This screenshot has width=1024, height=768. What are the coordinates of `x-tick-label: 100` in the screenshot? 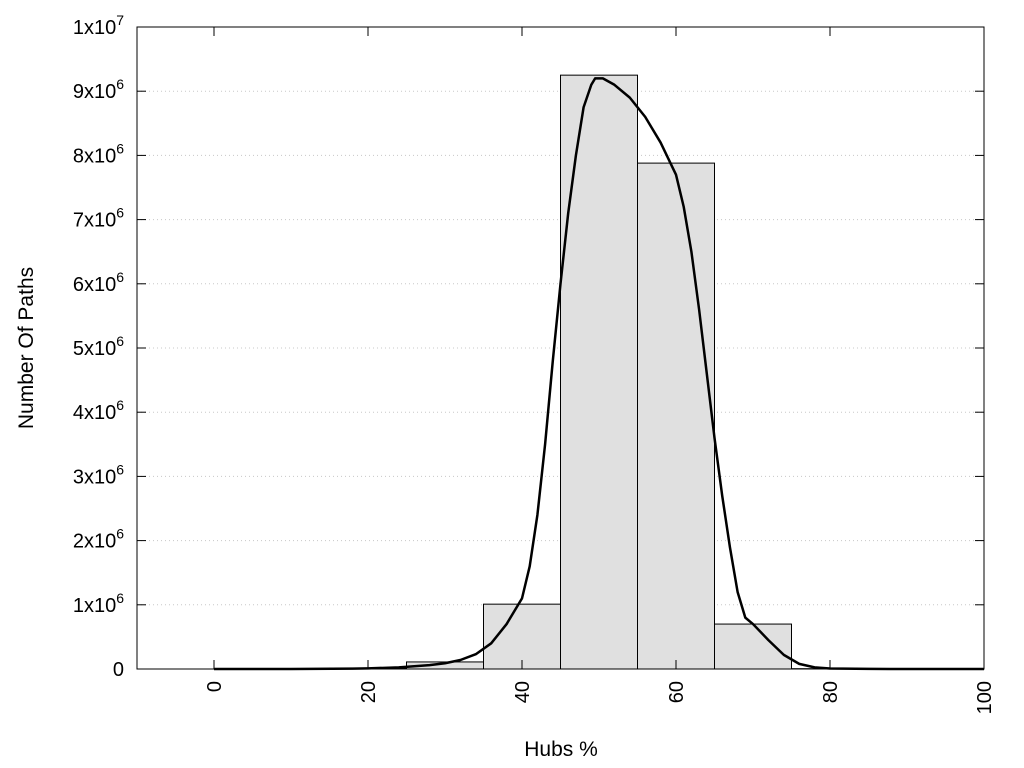 It's located at (985, 697).